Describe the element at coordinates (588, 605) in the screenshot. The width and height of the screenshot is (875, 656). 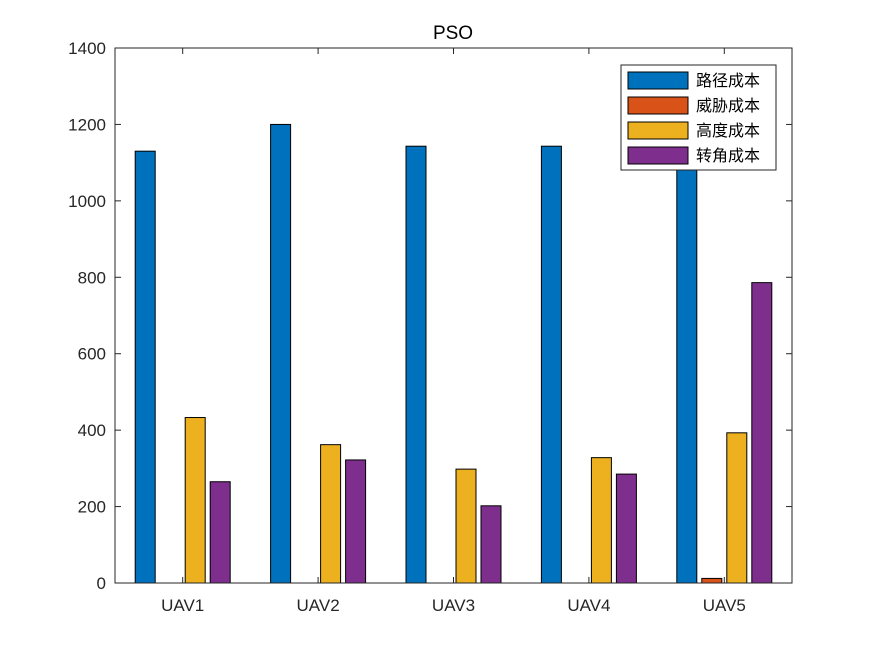
I see `x-tick-label: UAV4` at that location.